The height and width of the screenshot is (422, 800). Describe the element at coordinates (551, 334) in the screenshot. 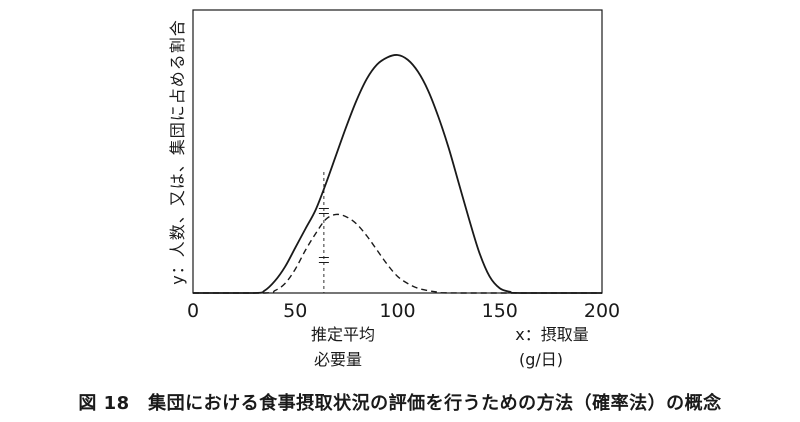

I see `x-axis-label: x：摂取量` at that location.